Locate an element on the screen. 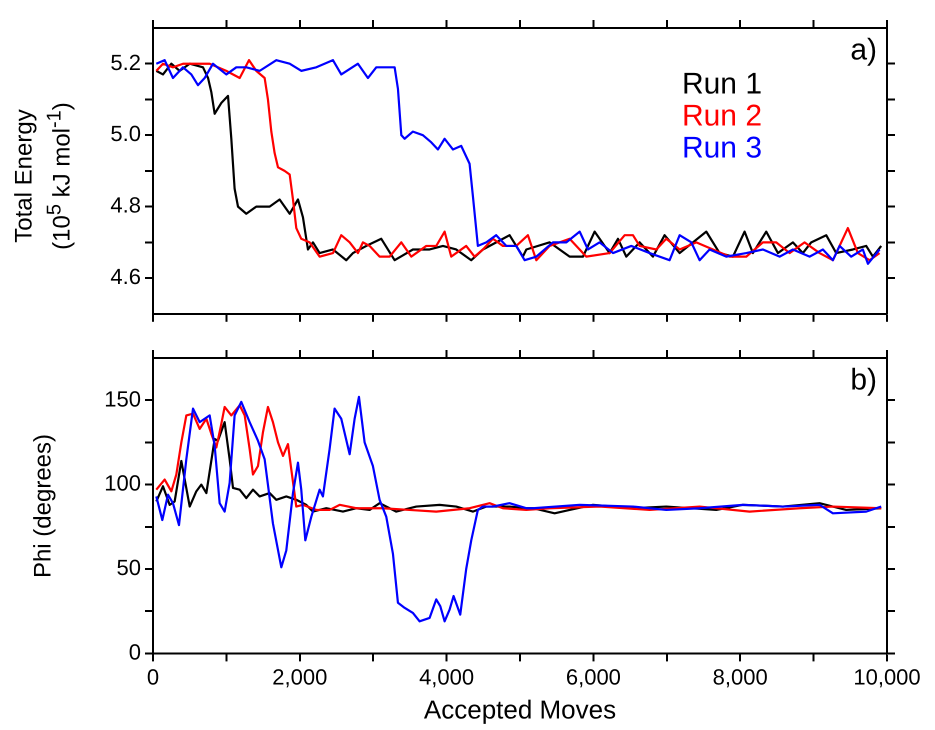 This screenshot has width=935, height=730. x-axis-title: Accepted Moves is located at coordinates (520, 709).